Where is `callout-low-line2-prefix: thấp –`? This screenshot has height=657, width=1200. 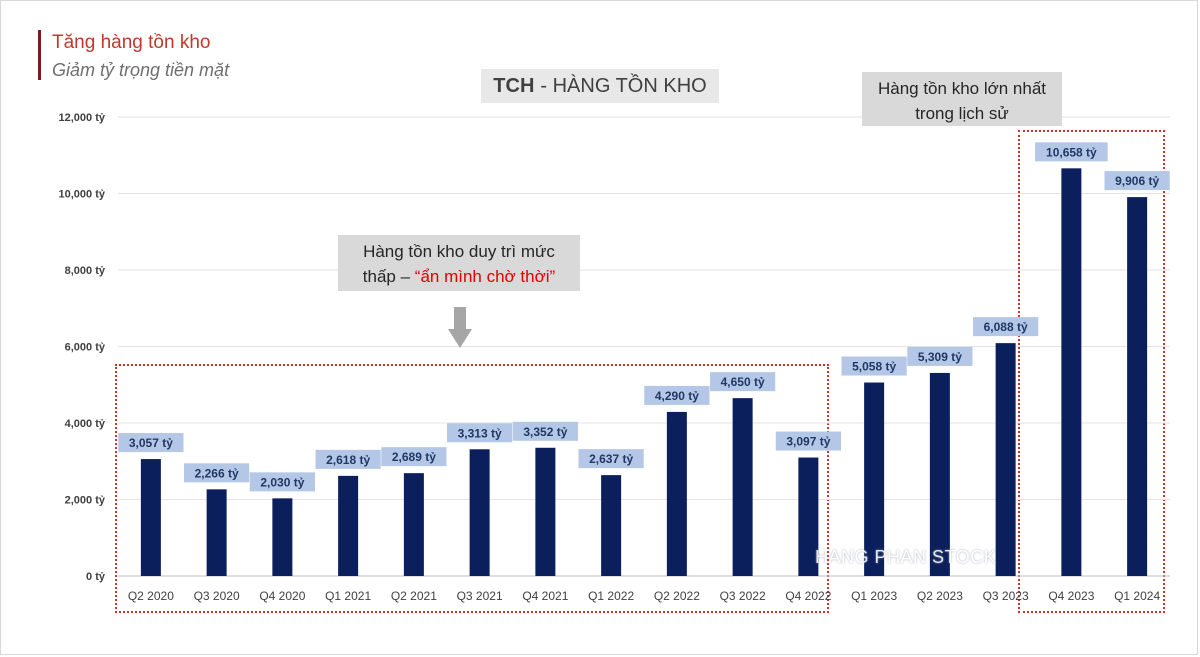
callout-low-line2-prefix: thấp – is located at coordinates (388, 276).